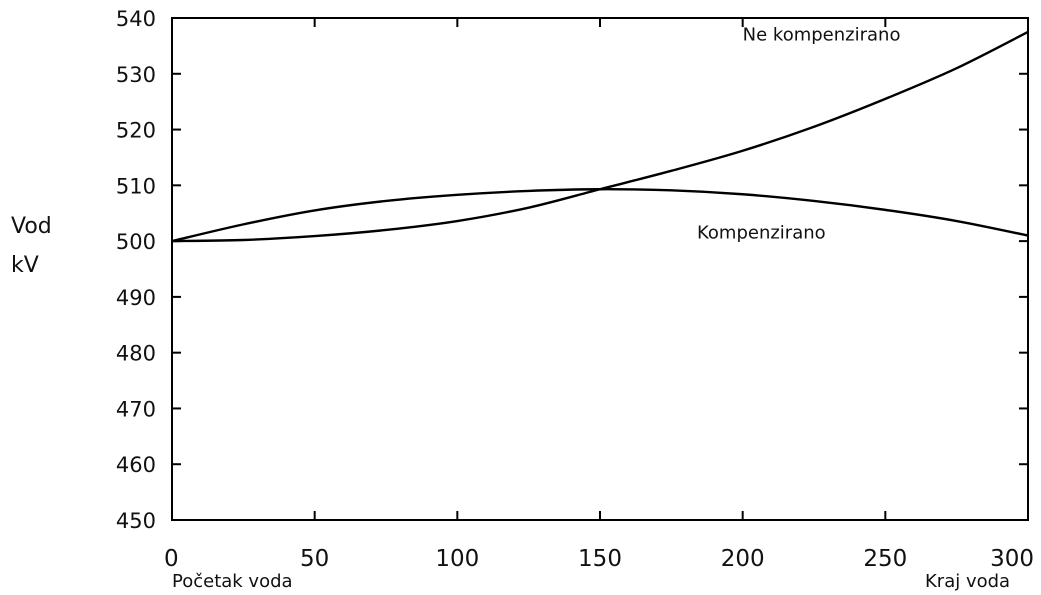  I want to click on y-tick-label-500: 500, so click(136, 242).